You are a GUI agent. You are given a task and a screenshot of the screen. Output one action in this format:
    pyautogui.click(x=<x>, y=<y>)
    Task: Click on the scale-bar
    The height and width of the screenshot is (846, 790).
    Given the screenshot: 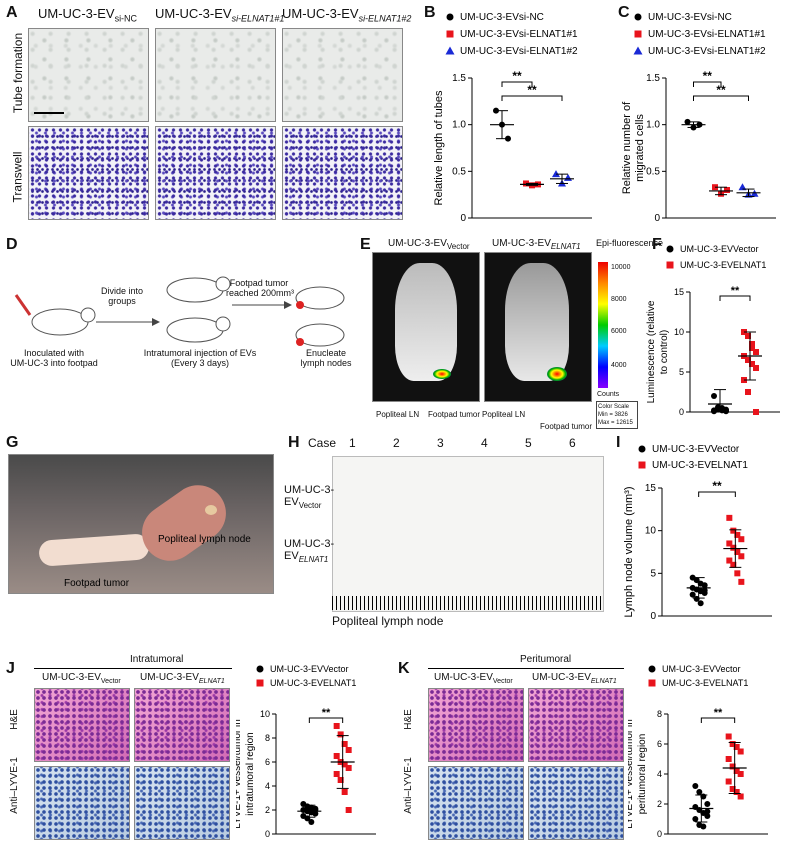 What is the action you would take?
    pyautogui.click(x=49, y=113)
    